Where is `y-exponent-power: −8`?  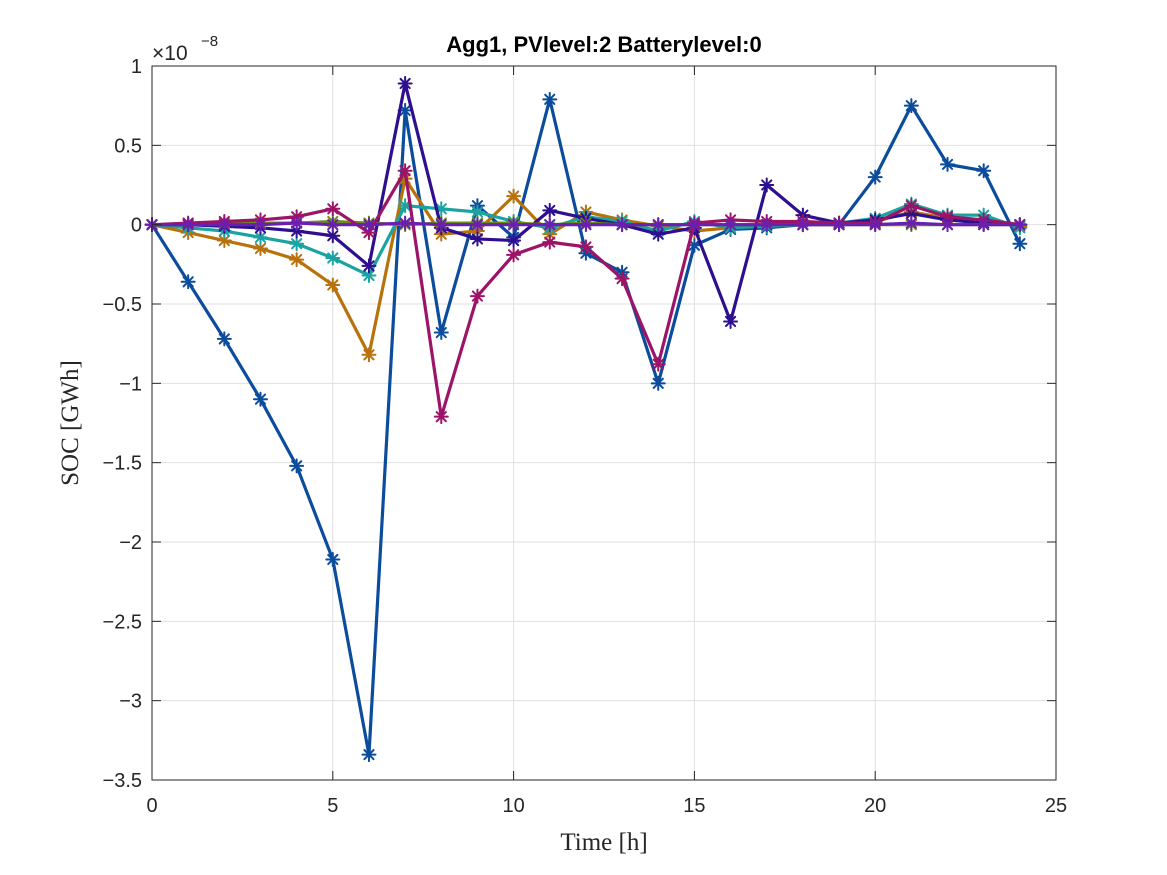 y-exponent-power: −8 is located at coordinates (209, 41).